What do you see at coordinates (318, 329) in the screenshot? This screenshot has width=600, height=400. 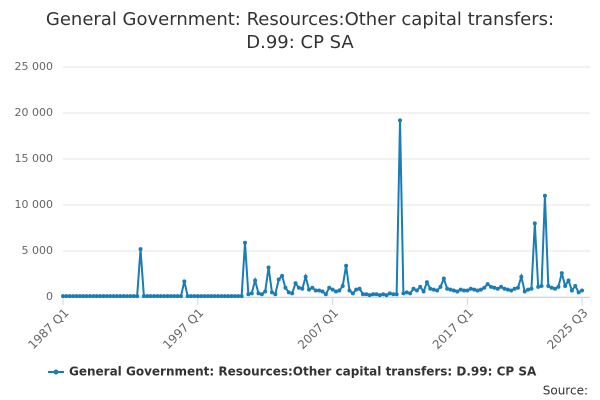 I see `x-tick-label: 2007 Q1` at bounding box center [318, 329].